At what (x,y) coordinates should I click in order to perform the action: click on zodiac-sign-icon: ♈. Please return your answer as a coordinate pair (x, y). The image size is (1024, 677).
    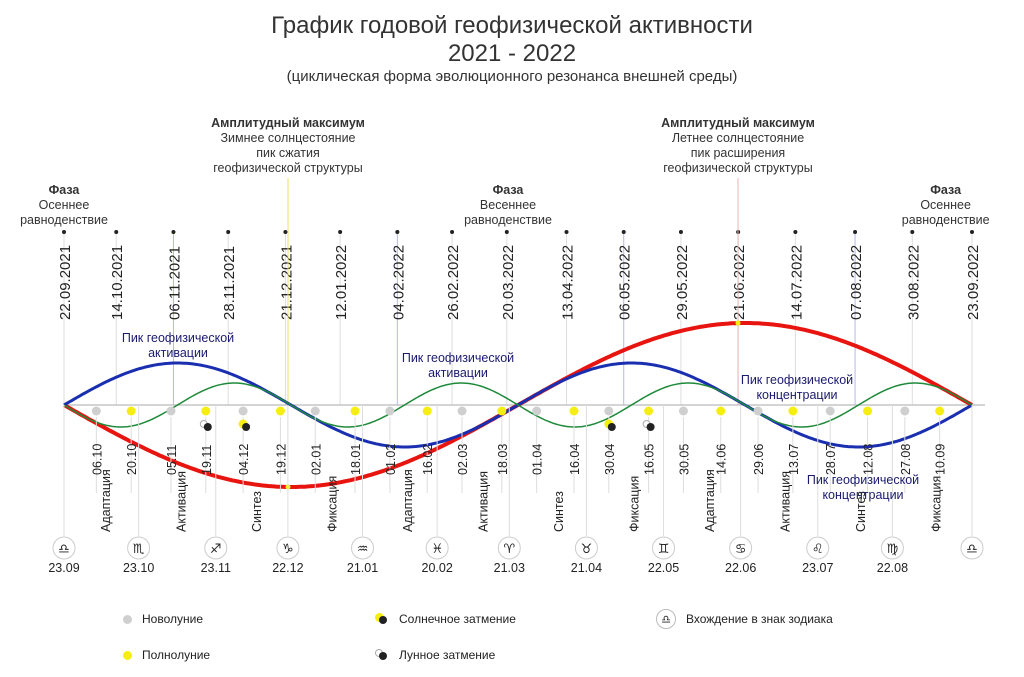
    Looking at the image, I should click on (509, 549).